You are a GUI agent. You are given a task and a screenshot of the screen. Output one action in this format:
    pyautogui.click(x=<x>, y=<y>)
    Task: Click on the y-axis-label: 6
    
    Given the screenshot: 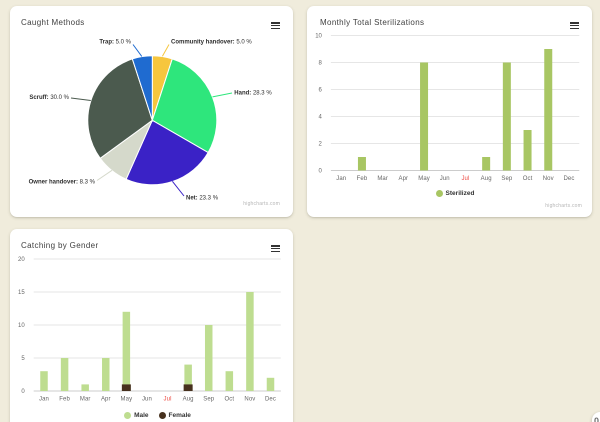 What is the action you would take?
    pyautogui.click(x=321, y=91)
    